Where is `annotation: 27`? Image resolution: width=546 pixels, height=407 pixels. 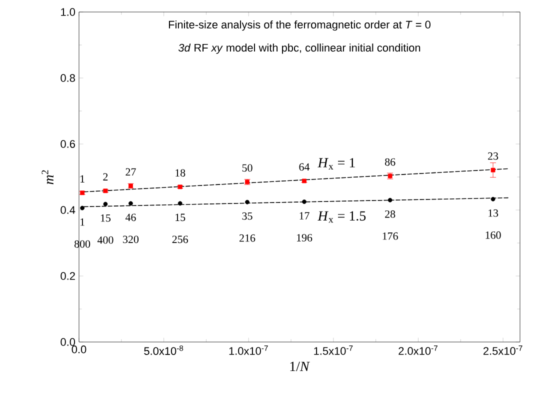
annotation: 27 is located at coordinates (131, 172).